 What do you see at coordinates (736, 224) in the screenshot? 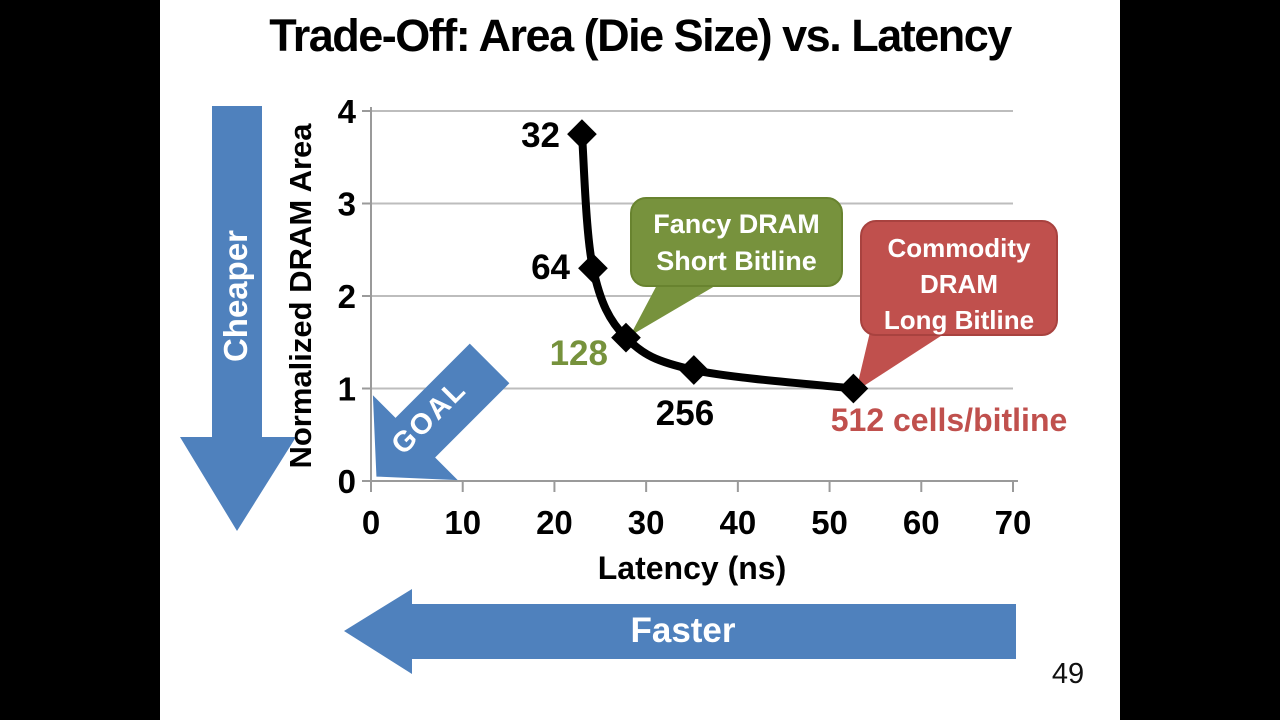
I see `callout-fancy-line-1: Fancy DRAM` at bounding box center [736, 224].